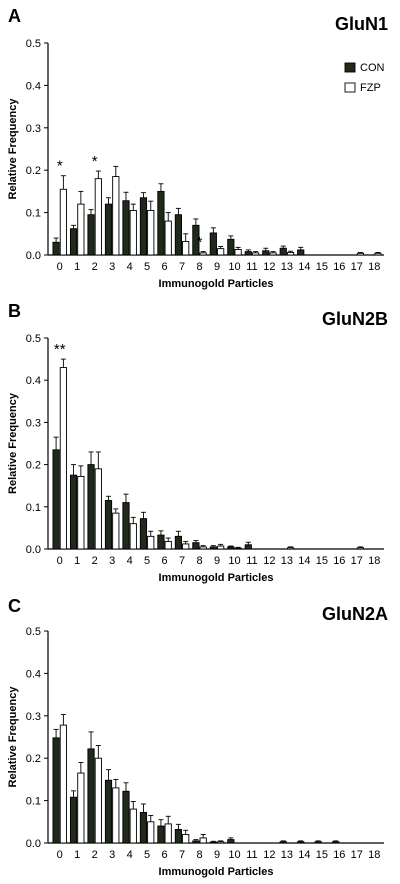 This screenshot has height=884, width=400. What do you see at coordinates (287, 561) in the screenshot?
I see `x-tick-label: 13` at bounding box center [287, 561].